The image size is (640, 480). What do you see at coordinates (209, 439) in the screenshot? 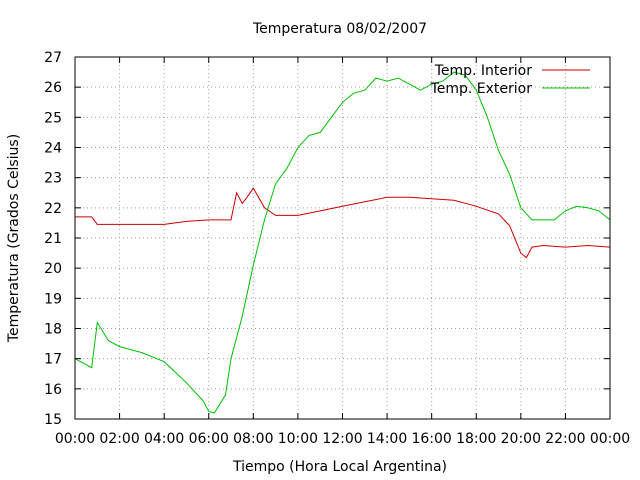
I see `x-tick-label: 06:00` at bounding box center [209, 439].